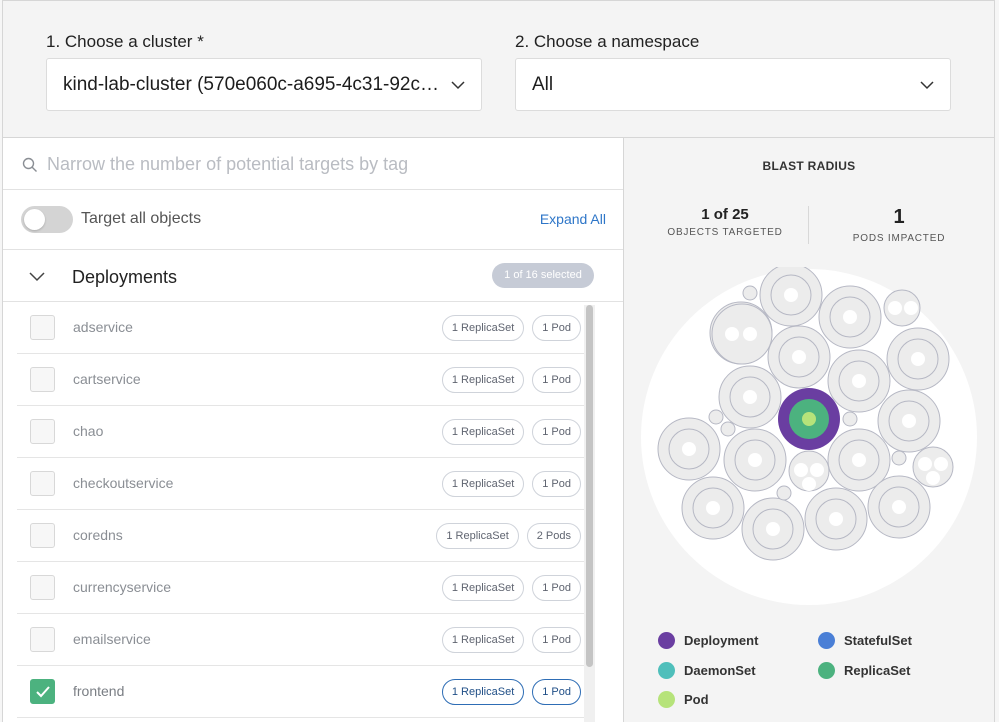  What do you see at coordinates (543, 84) in the screenshot?
I see `namespace-select-value: All` at bounding box center [543, 84].